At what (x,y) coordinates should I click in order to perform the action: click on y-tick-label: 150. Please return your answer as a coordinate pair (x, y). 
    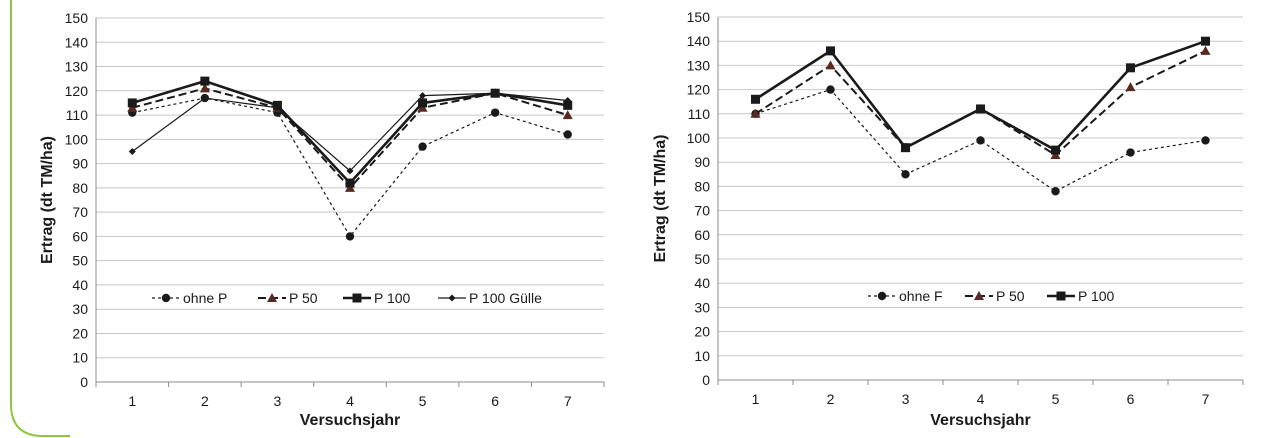
    Looking at the image, I should click on (699, 17).